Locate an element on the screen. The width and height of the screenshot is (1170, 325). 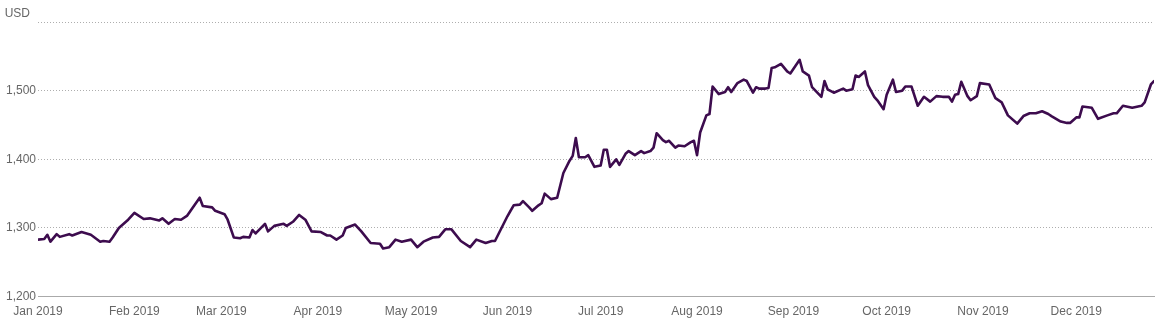
x-tick-label: Aug 2019 is located at coordinates (697, 311).